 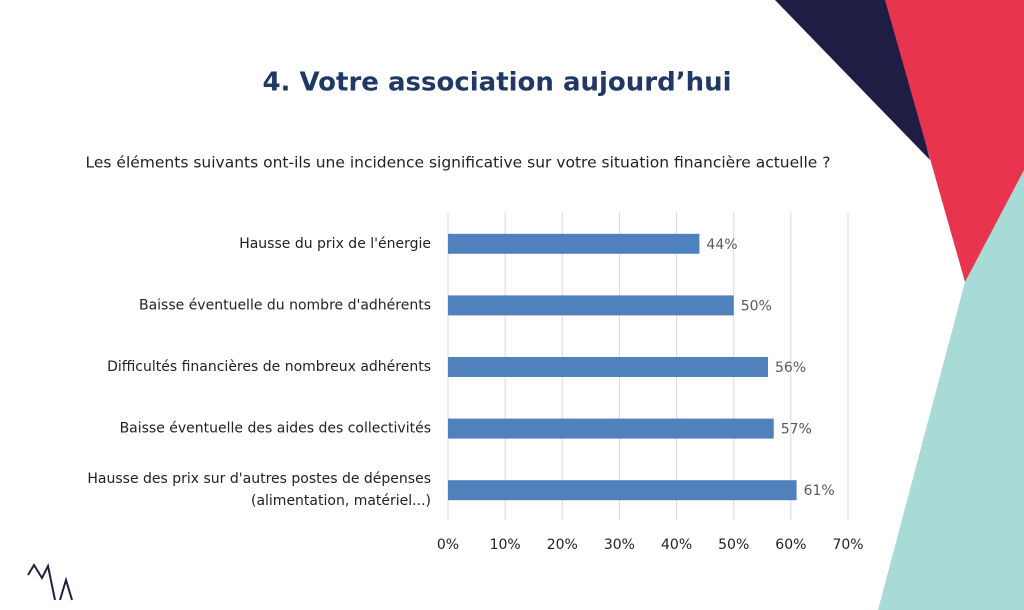 I want to click on x-tick-label: 20%, so click(x=562, y=545).